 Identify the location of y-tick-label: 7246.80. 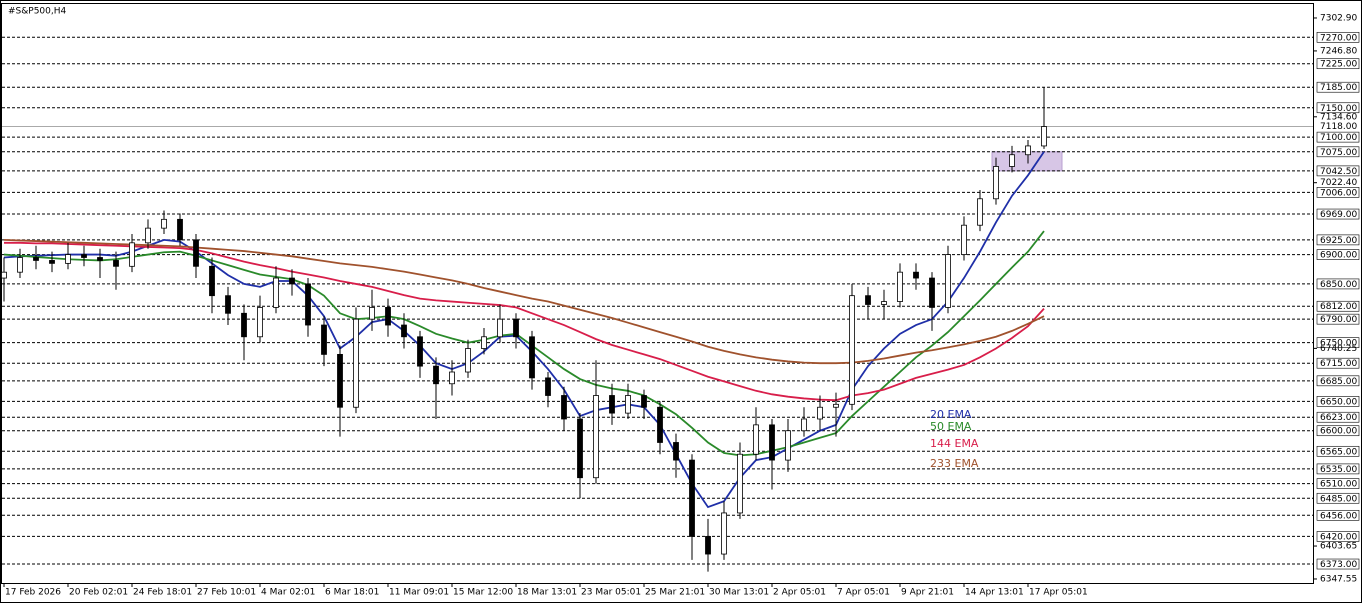
(1338, 51).